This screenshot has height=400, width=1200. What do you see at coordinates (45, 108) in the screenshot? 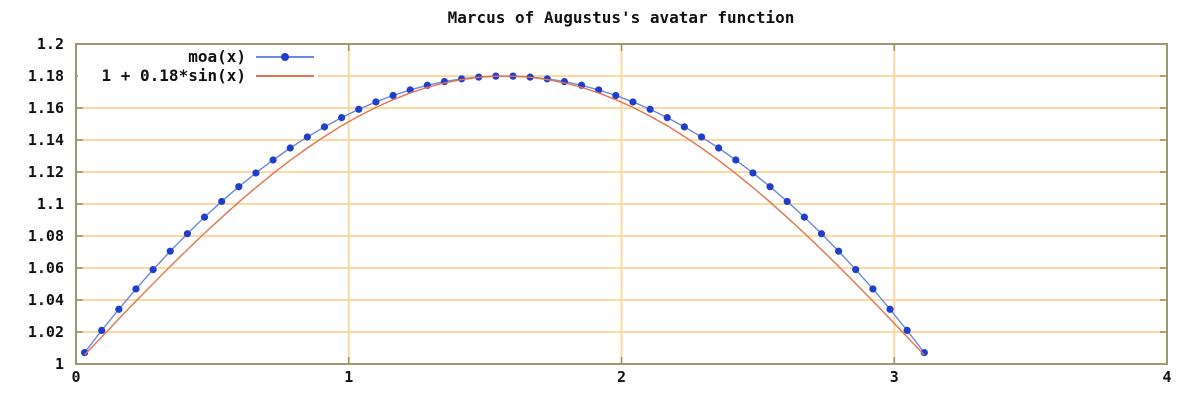
I see `y-tick-label: 1.16` at bounding box center [45, 108].